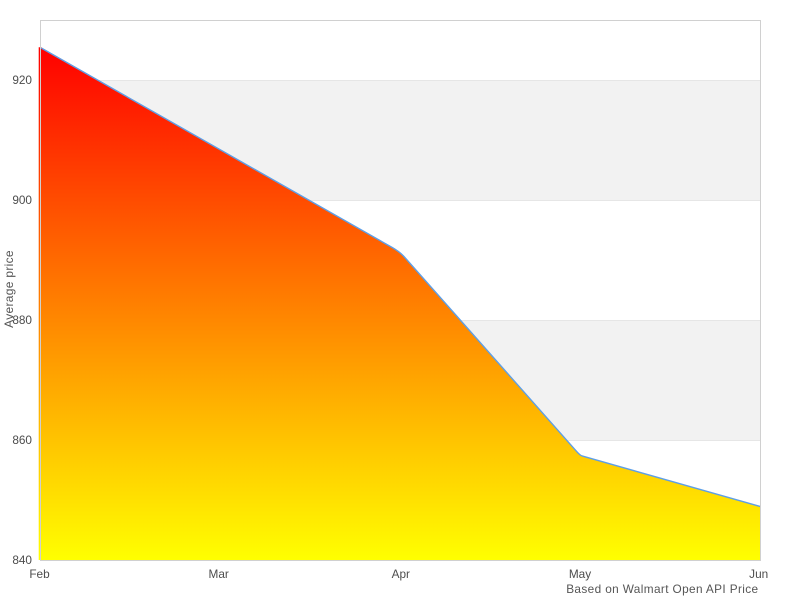 The width and height of the screenshot is (800, 600). What do you see at coordinates (9, 289) in the screenshot?
I see `svg-text: Average price` at bounding box center [9, 289].